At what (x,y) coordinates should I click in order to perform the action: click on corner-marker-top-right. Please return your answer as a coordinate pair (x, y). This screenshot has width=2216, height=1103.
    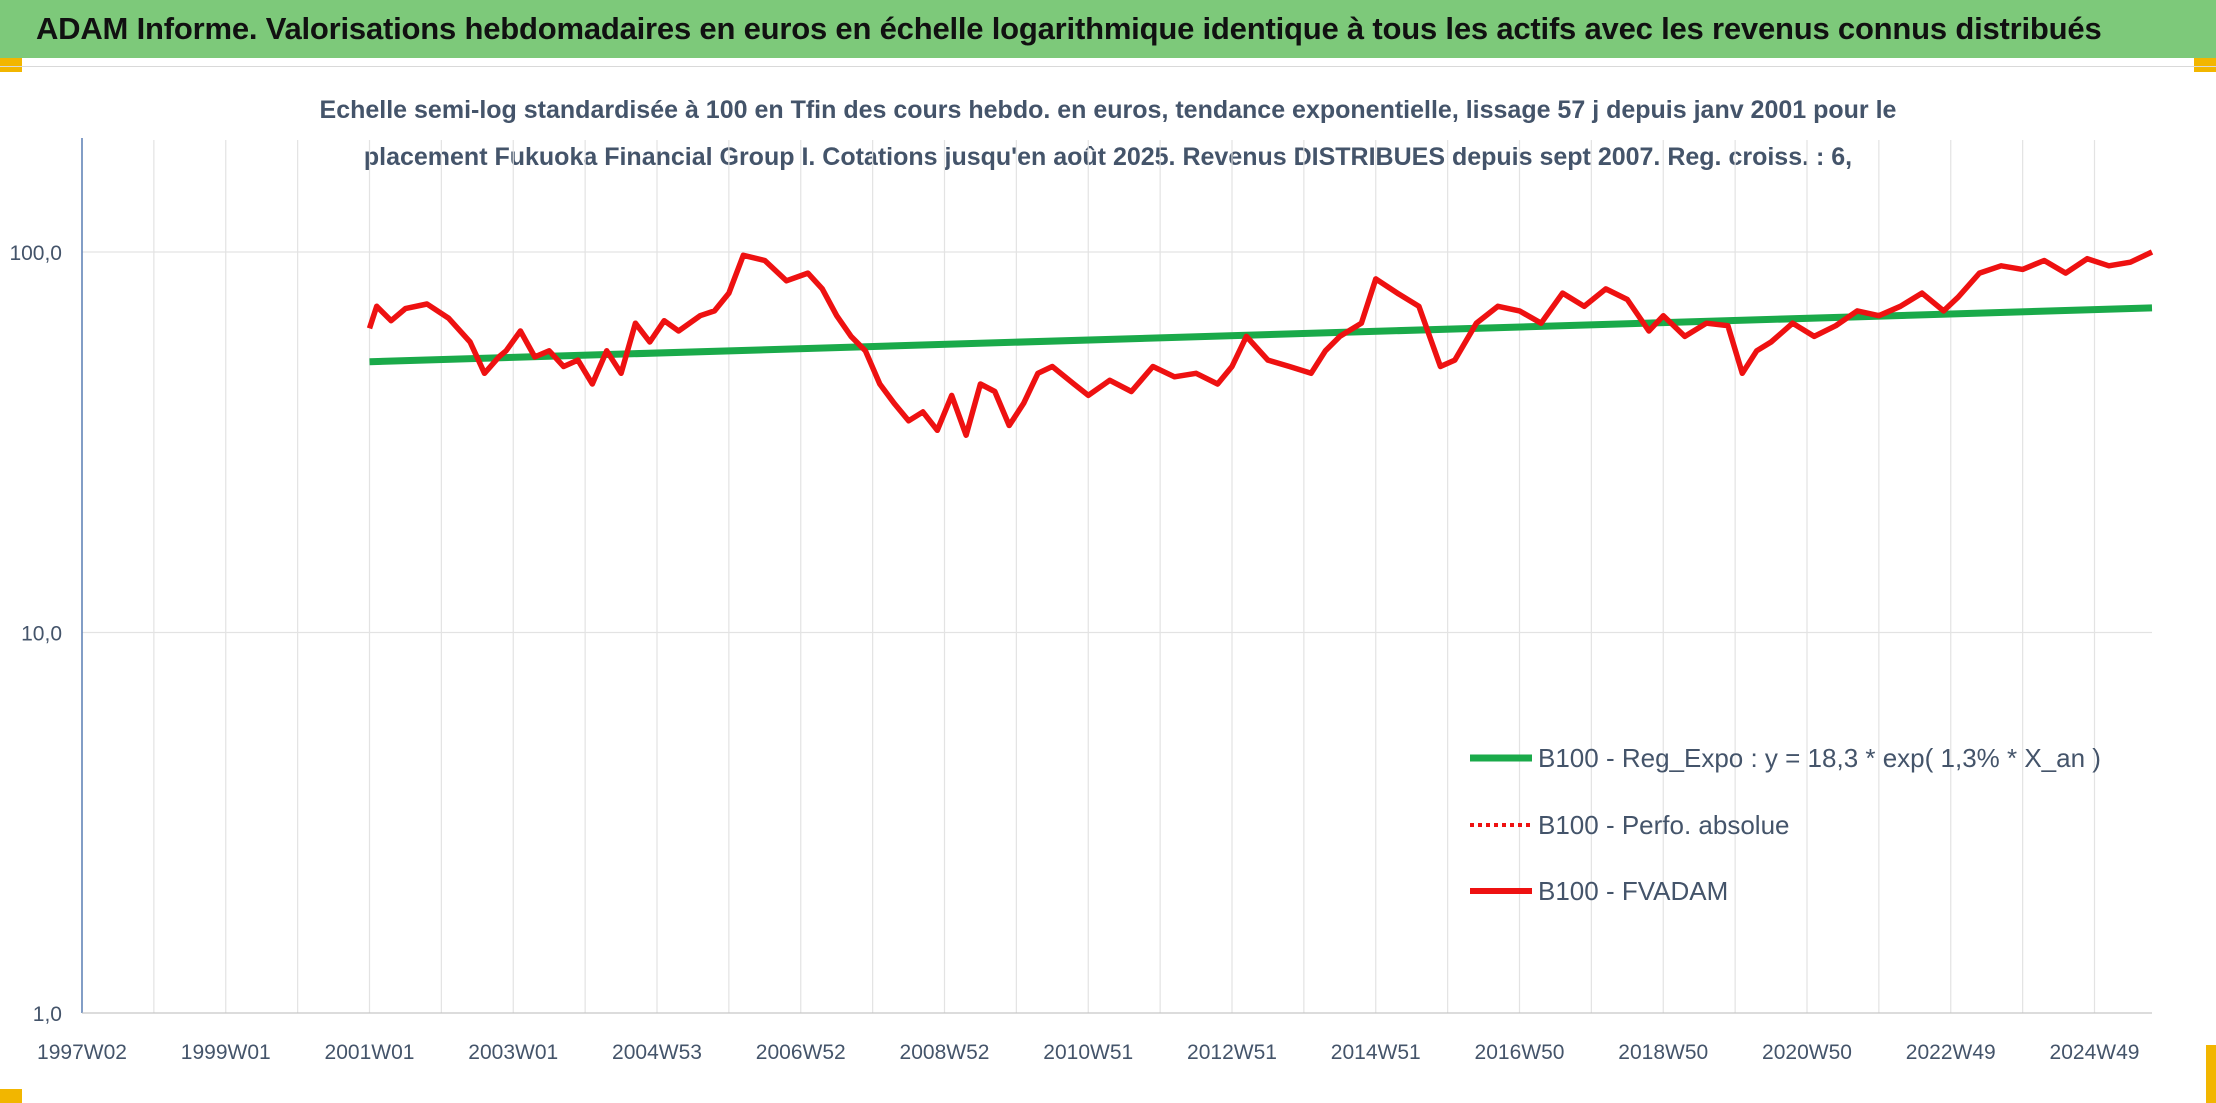
    Looking at the image, I should click on (2205, 65).